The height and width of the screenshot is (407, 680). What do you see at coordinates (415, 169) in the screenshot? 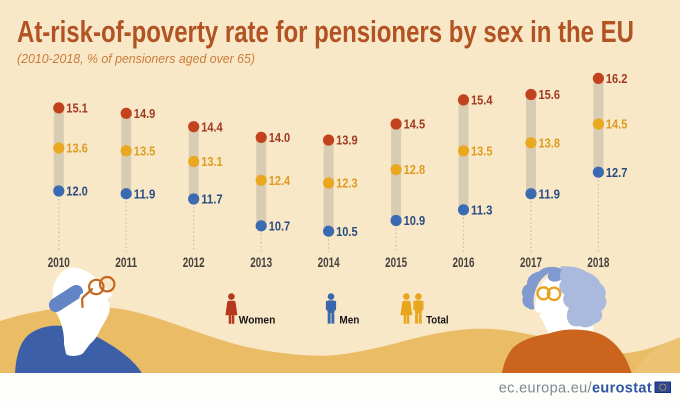
I see `svg-text: 12.8` at bounding box center [415, 169].